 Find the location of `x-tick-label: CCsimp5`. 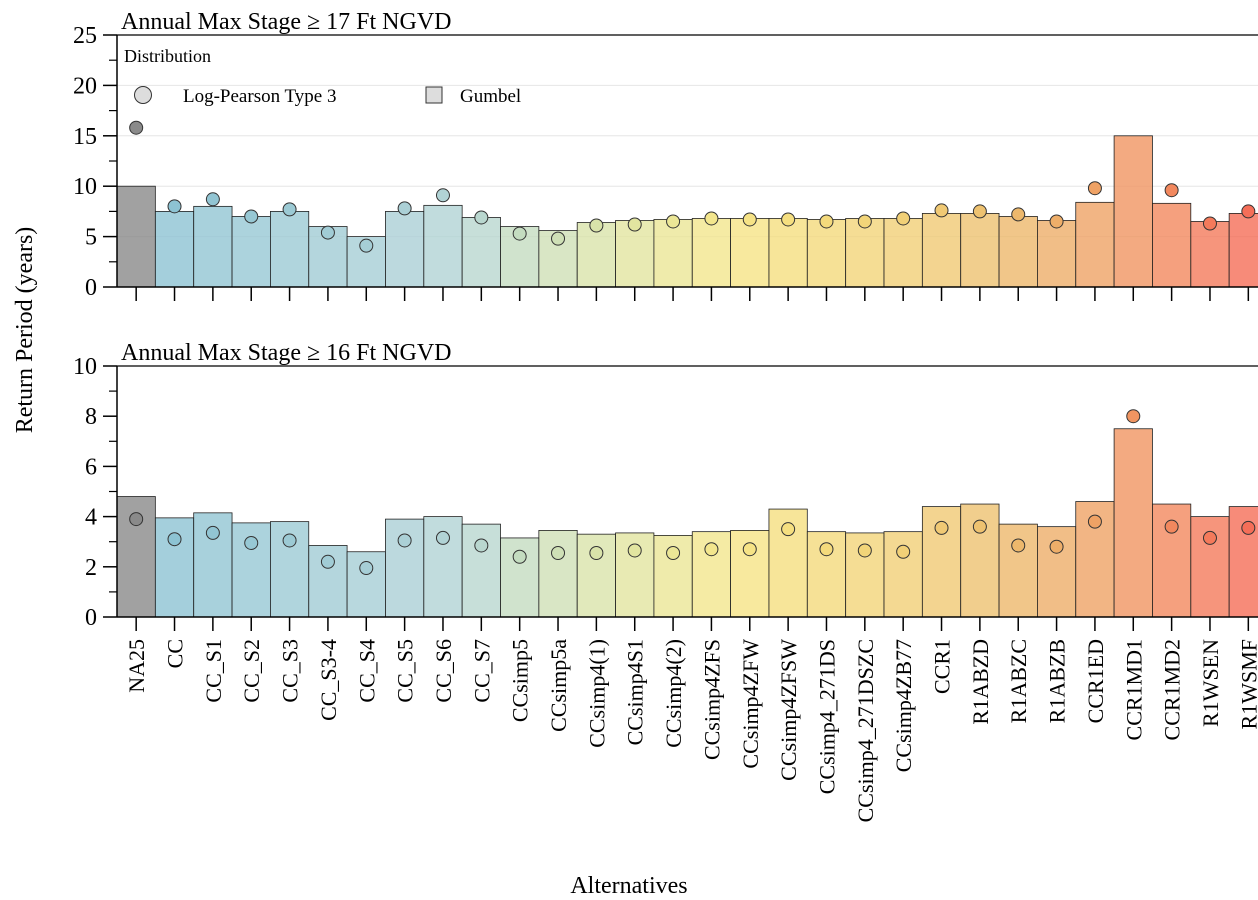

x-tick-label: CCsimp5 is located at coordinates (520, 680).